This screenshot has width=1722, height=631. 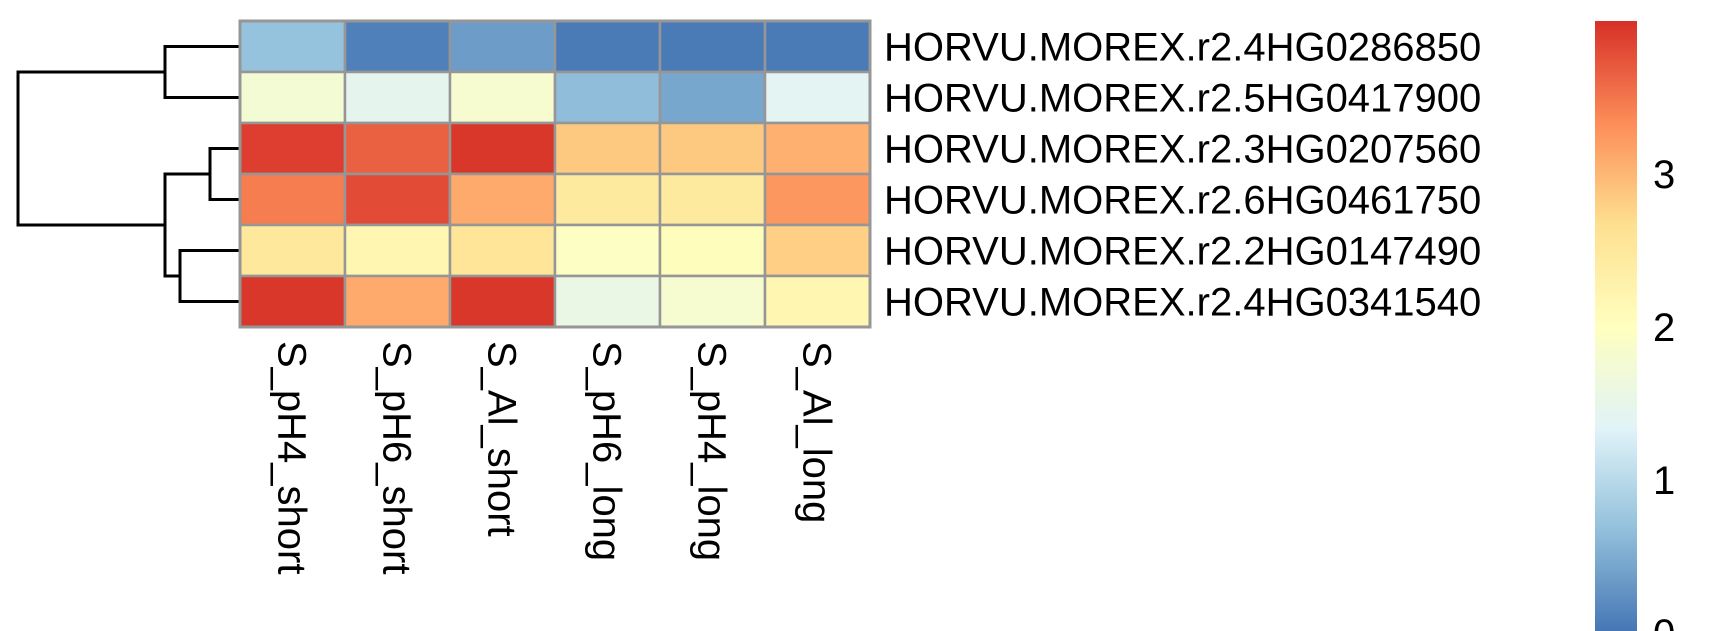 I want to click on column-label: S_pH4_long, so click(x=712, y=451).